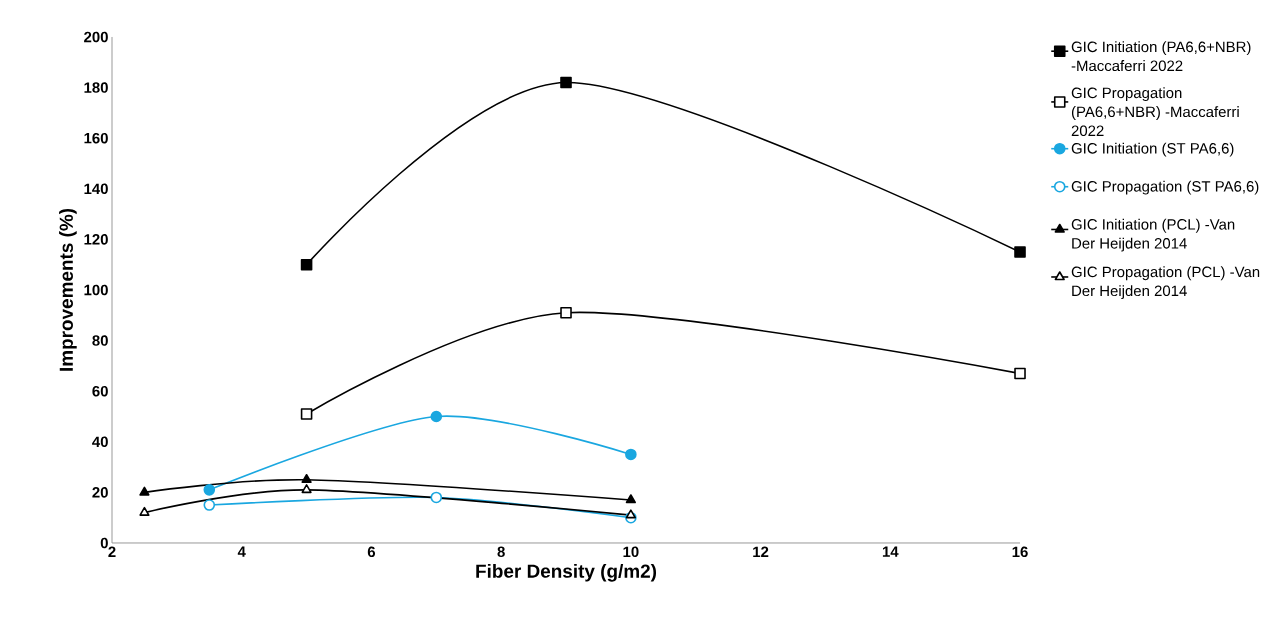  I want to click on x-axis-title: Fiber Density (g/m2), so click(566, 572).